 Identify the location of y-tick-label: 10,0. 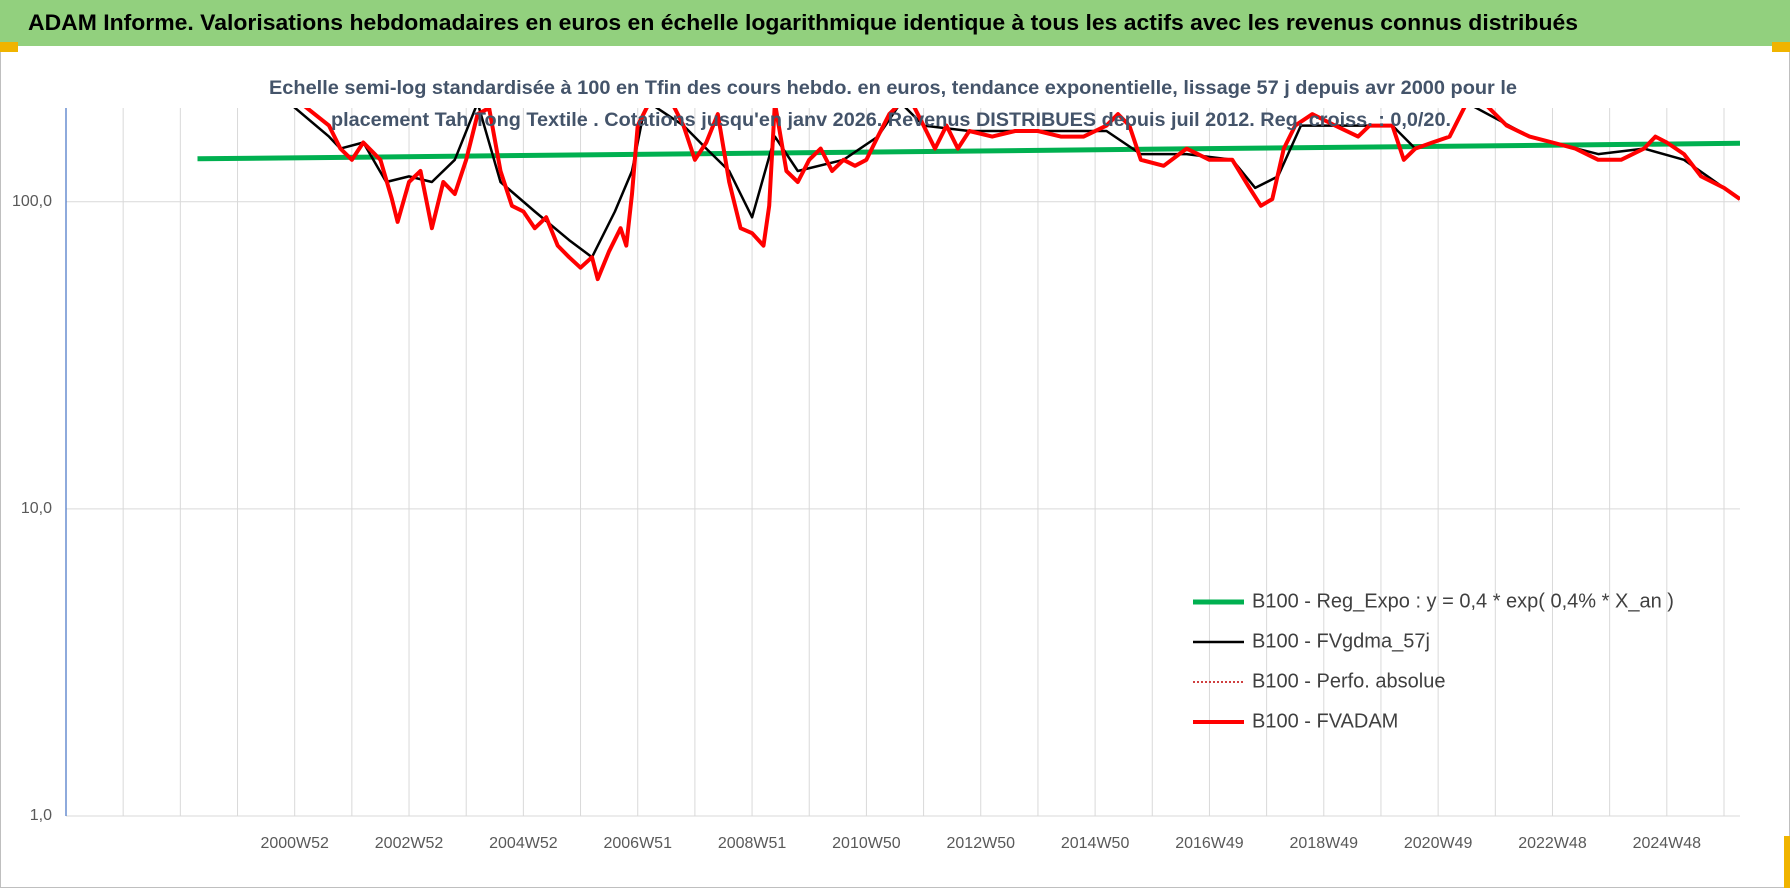
(36, 508).